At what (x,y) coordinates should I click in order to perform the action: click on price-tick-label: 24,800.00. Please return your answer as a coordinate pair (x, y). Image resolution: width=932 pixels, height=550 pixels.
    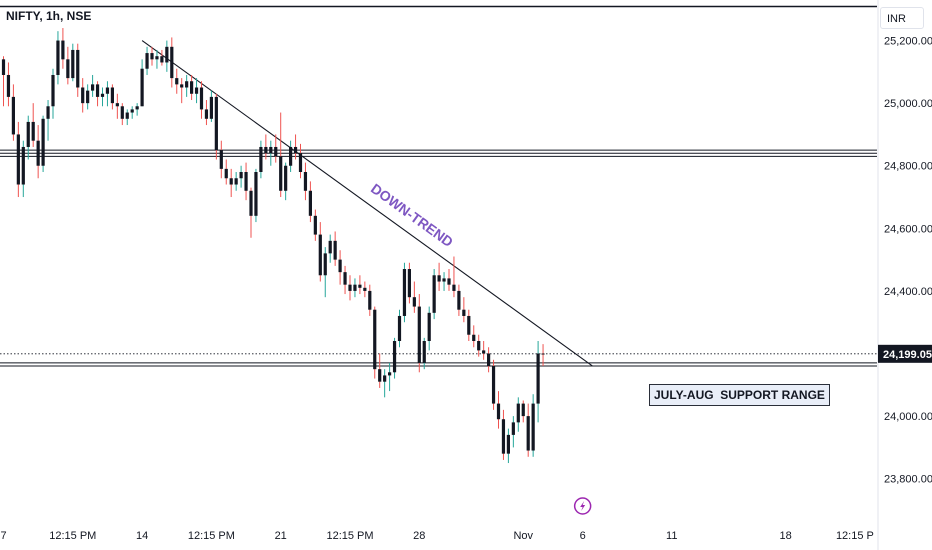
    Looking at the image, I should click on (908, 167).